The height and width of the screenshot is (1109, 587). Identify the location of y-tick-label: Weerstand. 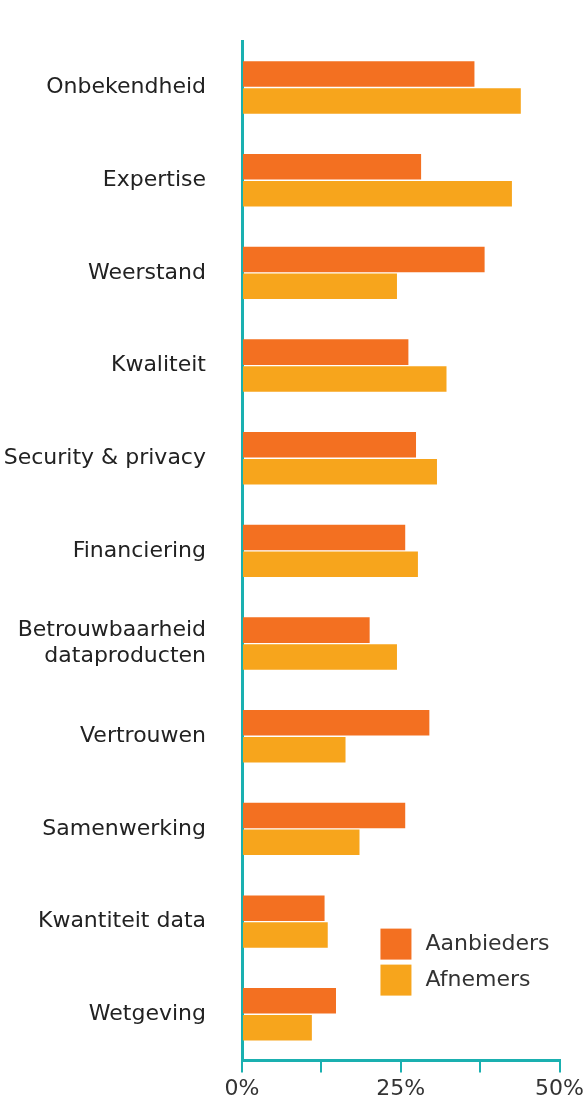
(146, 271).